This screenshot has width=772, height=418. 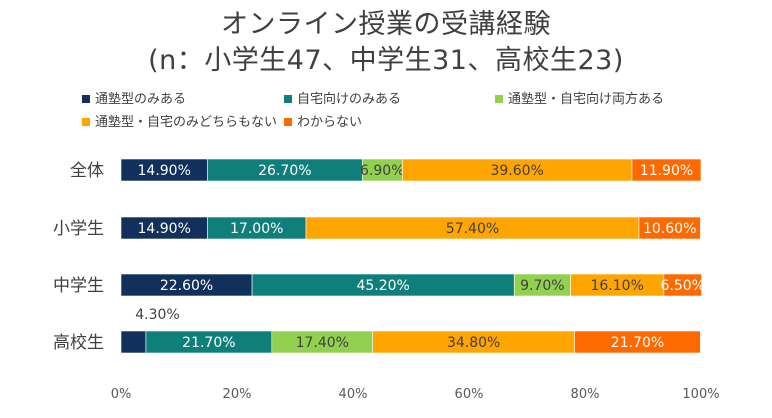 I want to click on legend-label-4: わからない, so click(x=330, y=122).